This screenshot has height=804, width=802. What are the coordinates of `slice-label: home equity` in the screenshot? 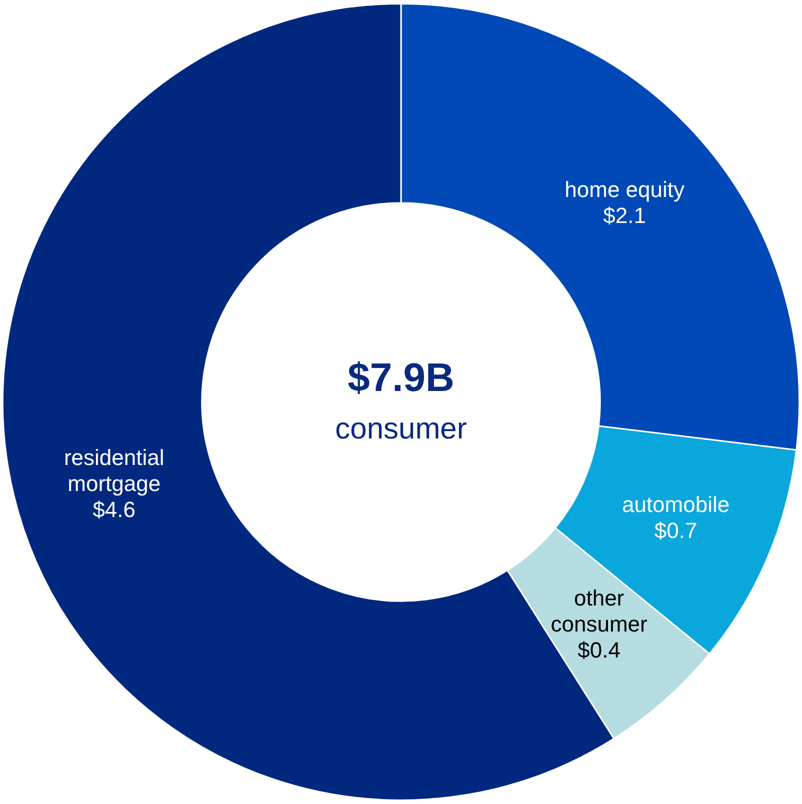 It's located at (624, 189).